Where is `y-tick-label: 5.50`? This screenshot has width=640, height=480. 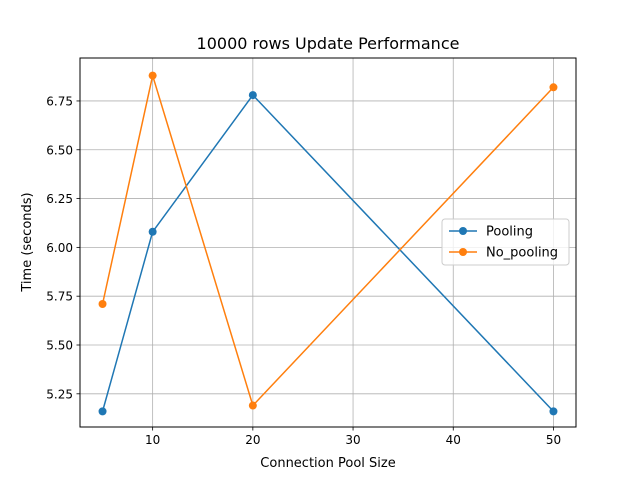
y-tick-label: 5.50 is located at coordinates (59, 346).